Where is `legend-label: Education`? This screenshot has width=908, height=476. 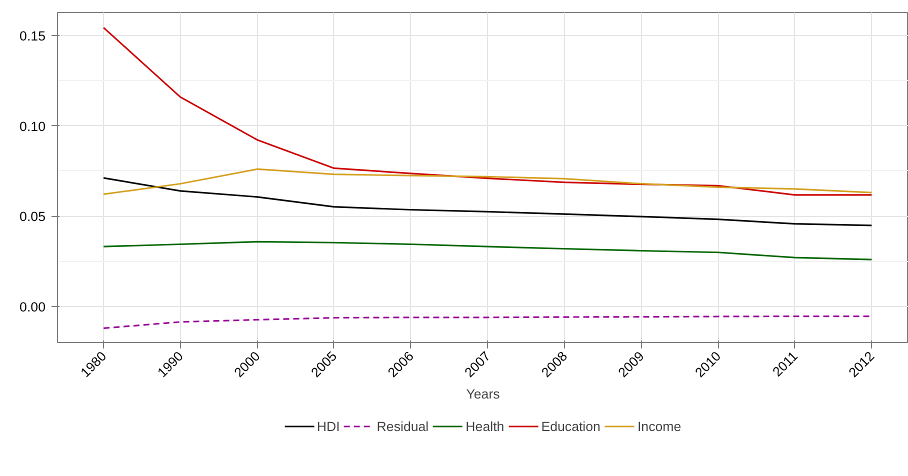
legend-label: Education is located at coordinates (570, 426).